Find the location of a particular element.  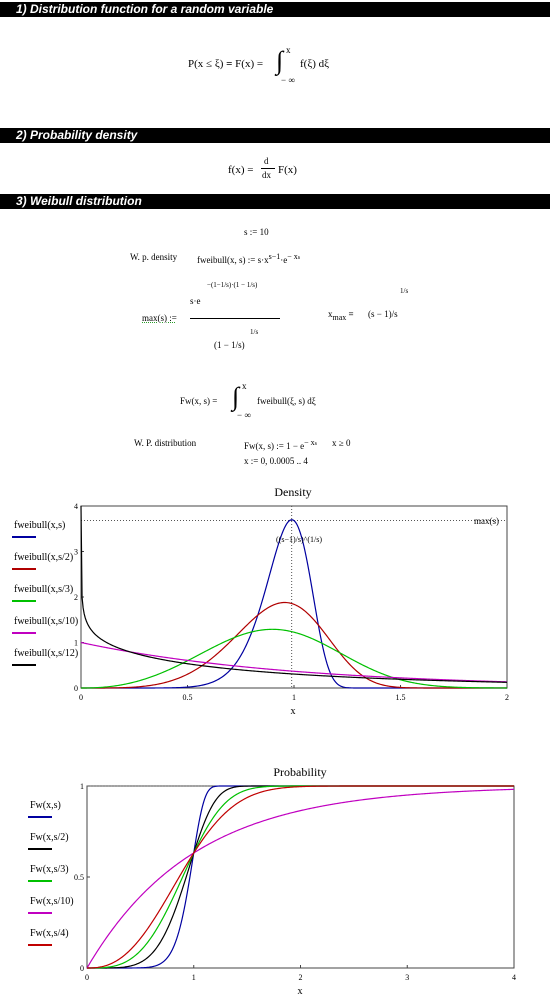

dist-condition: x ≥ 0 is located at coordinates (341, 443).